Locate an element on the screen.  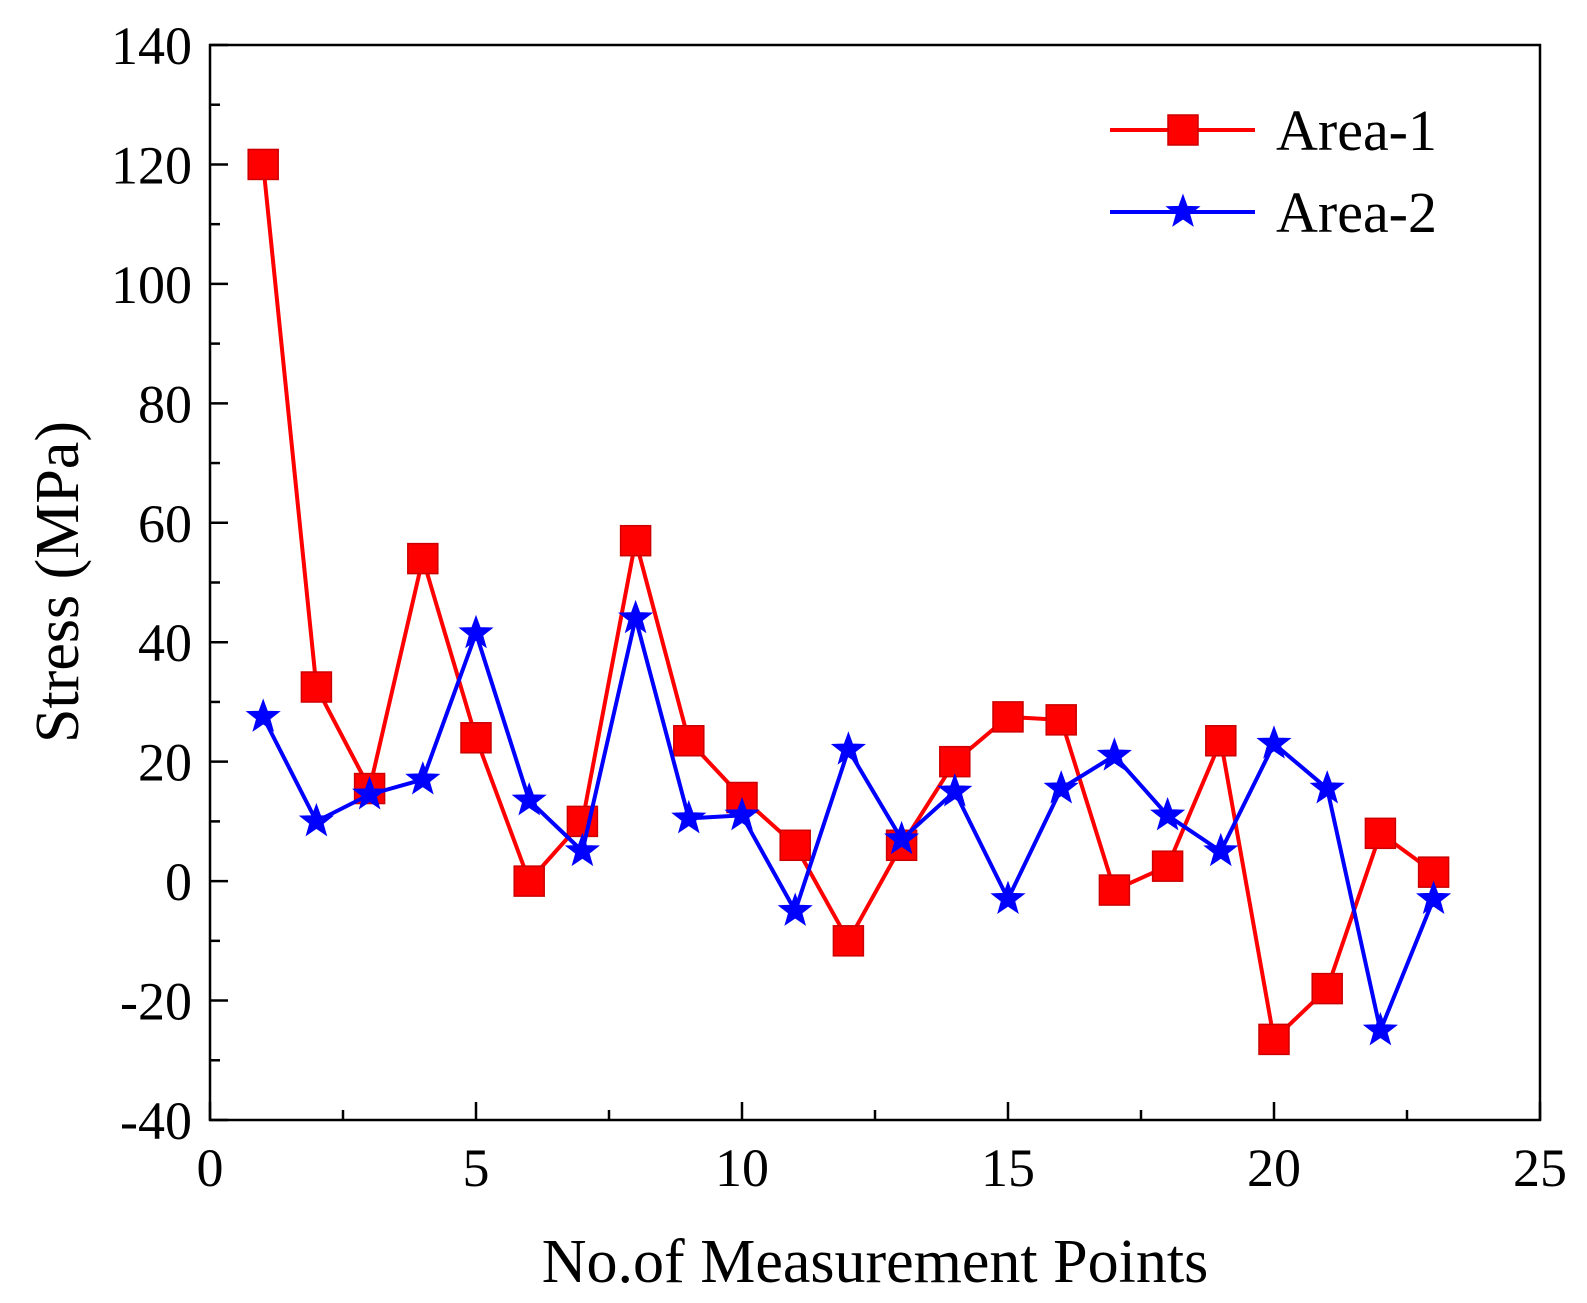
y-tick-label: -20 is located at coordinates (156, 1002).